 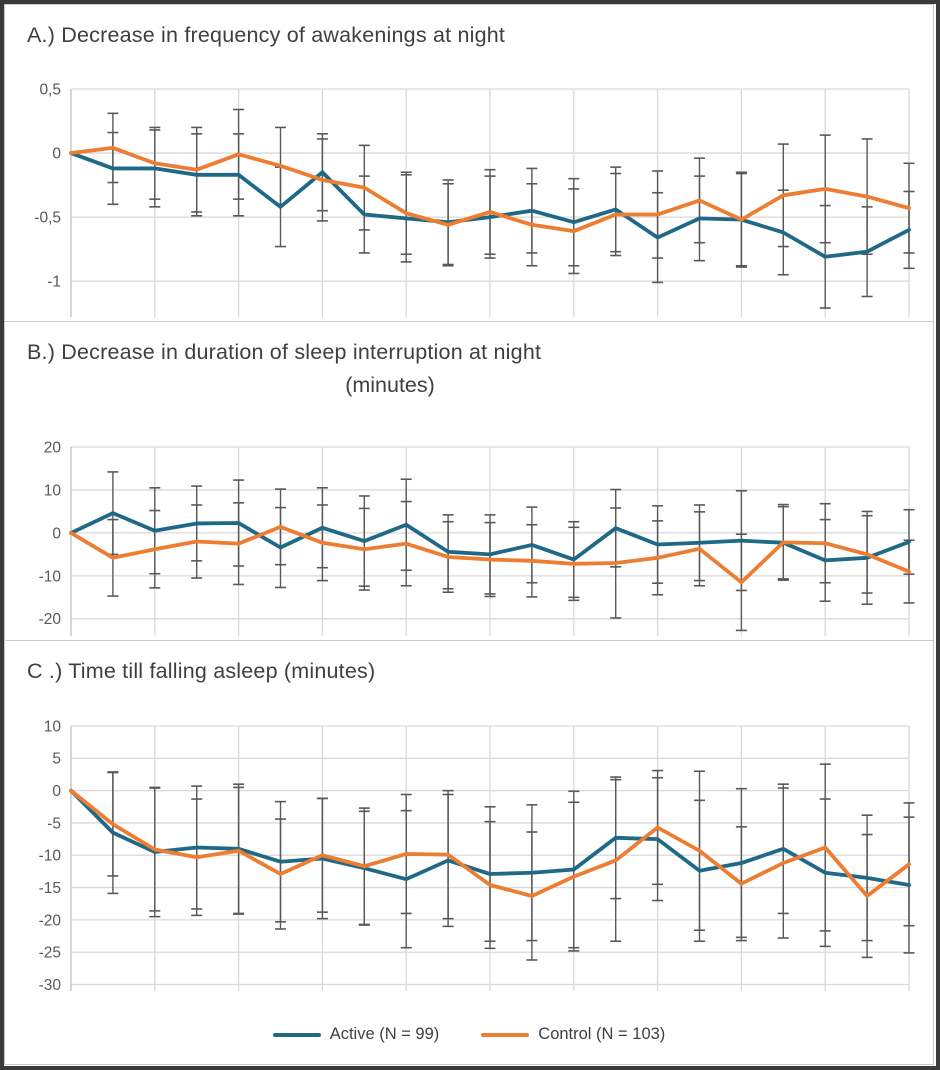 What do you see at coordinates (53, 447) in the screenshot?
I see `svg-text: 20` at bounding box center [53, 447].